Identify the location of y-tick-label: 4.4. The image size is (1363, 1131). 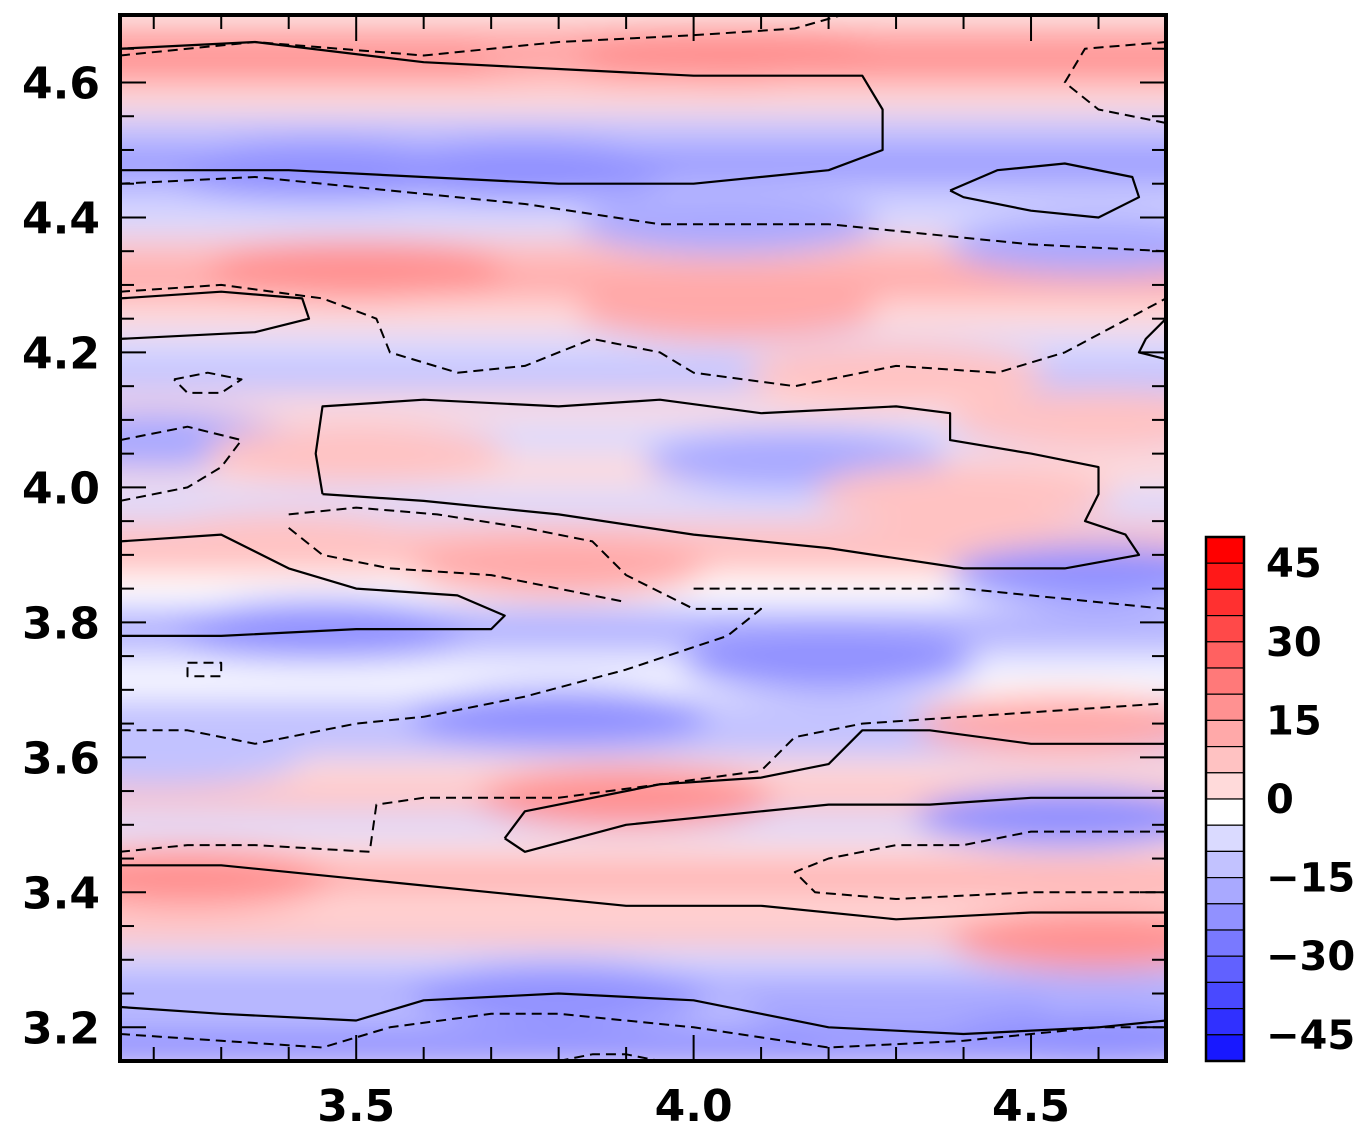
(61, 218).